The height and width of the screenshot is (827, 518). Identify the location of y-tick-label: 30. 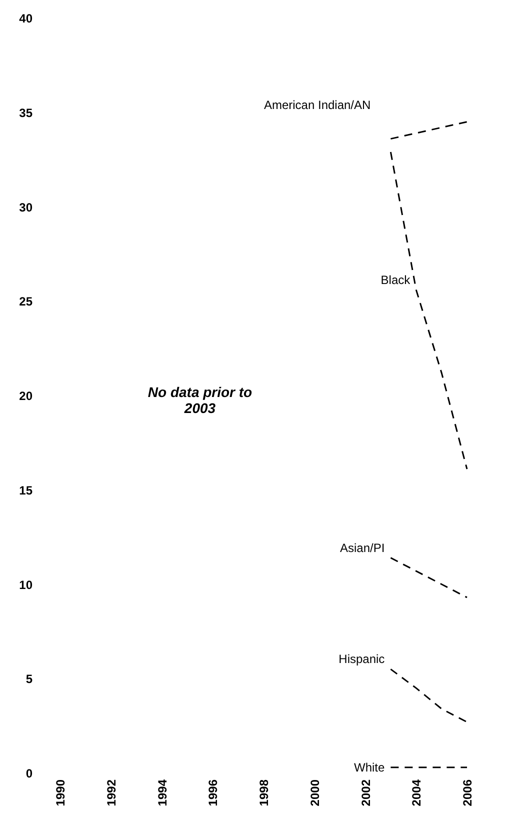
(26, 207).